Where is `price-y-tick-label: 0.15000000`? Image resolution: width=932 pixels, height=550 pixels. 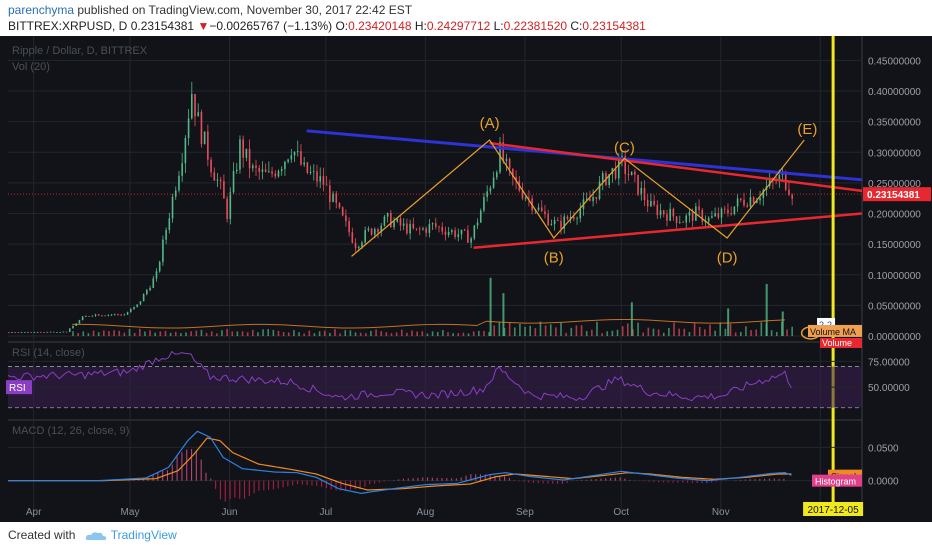
price-y-tick-label: 0.15000000 is located at coordinates (894, 245).